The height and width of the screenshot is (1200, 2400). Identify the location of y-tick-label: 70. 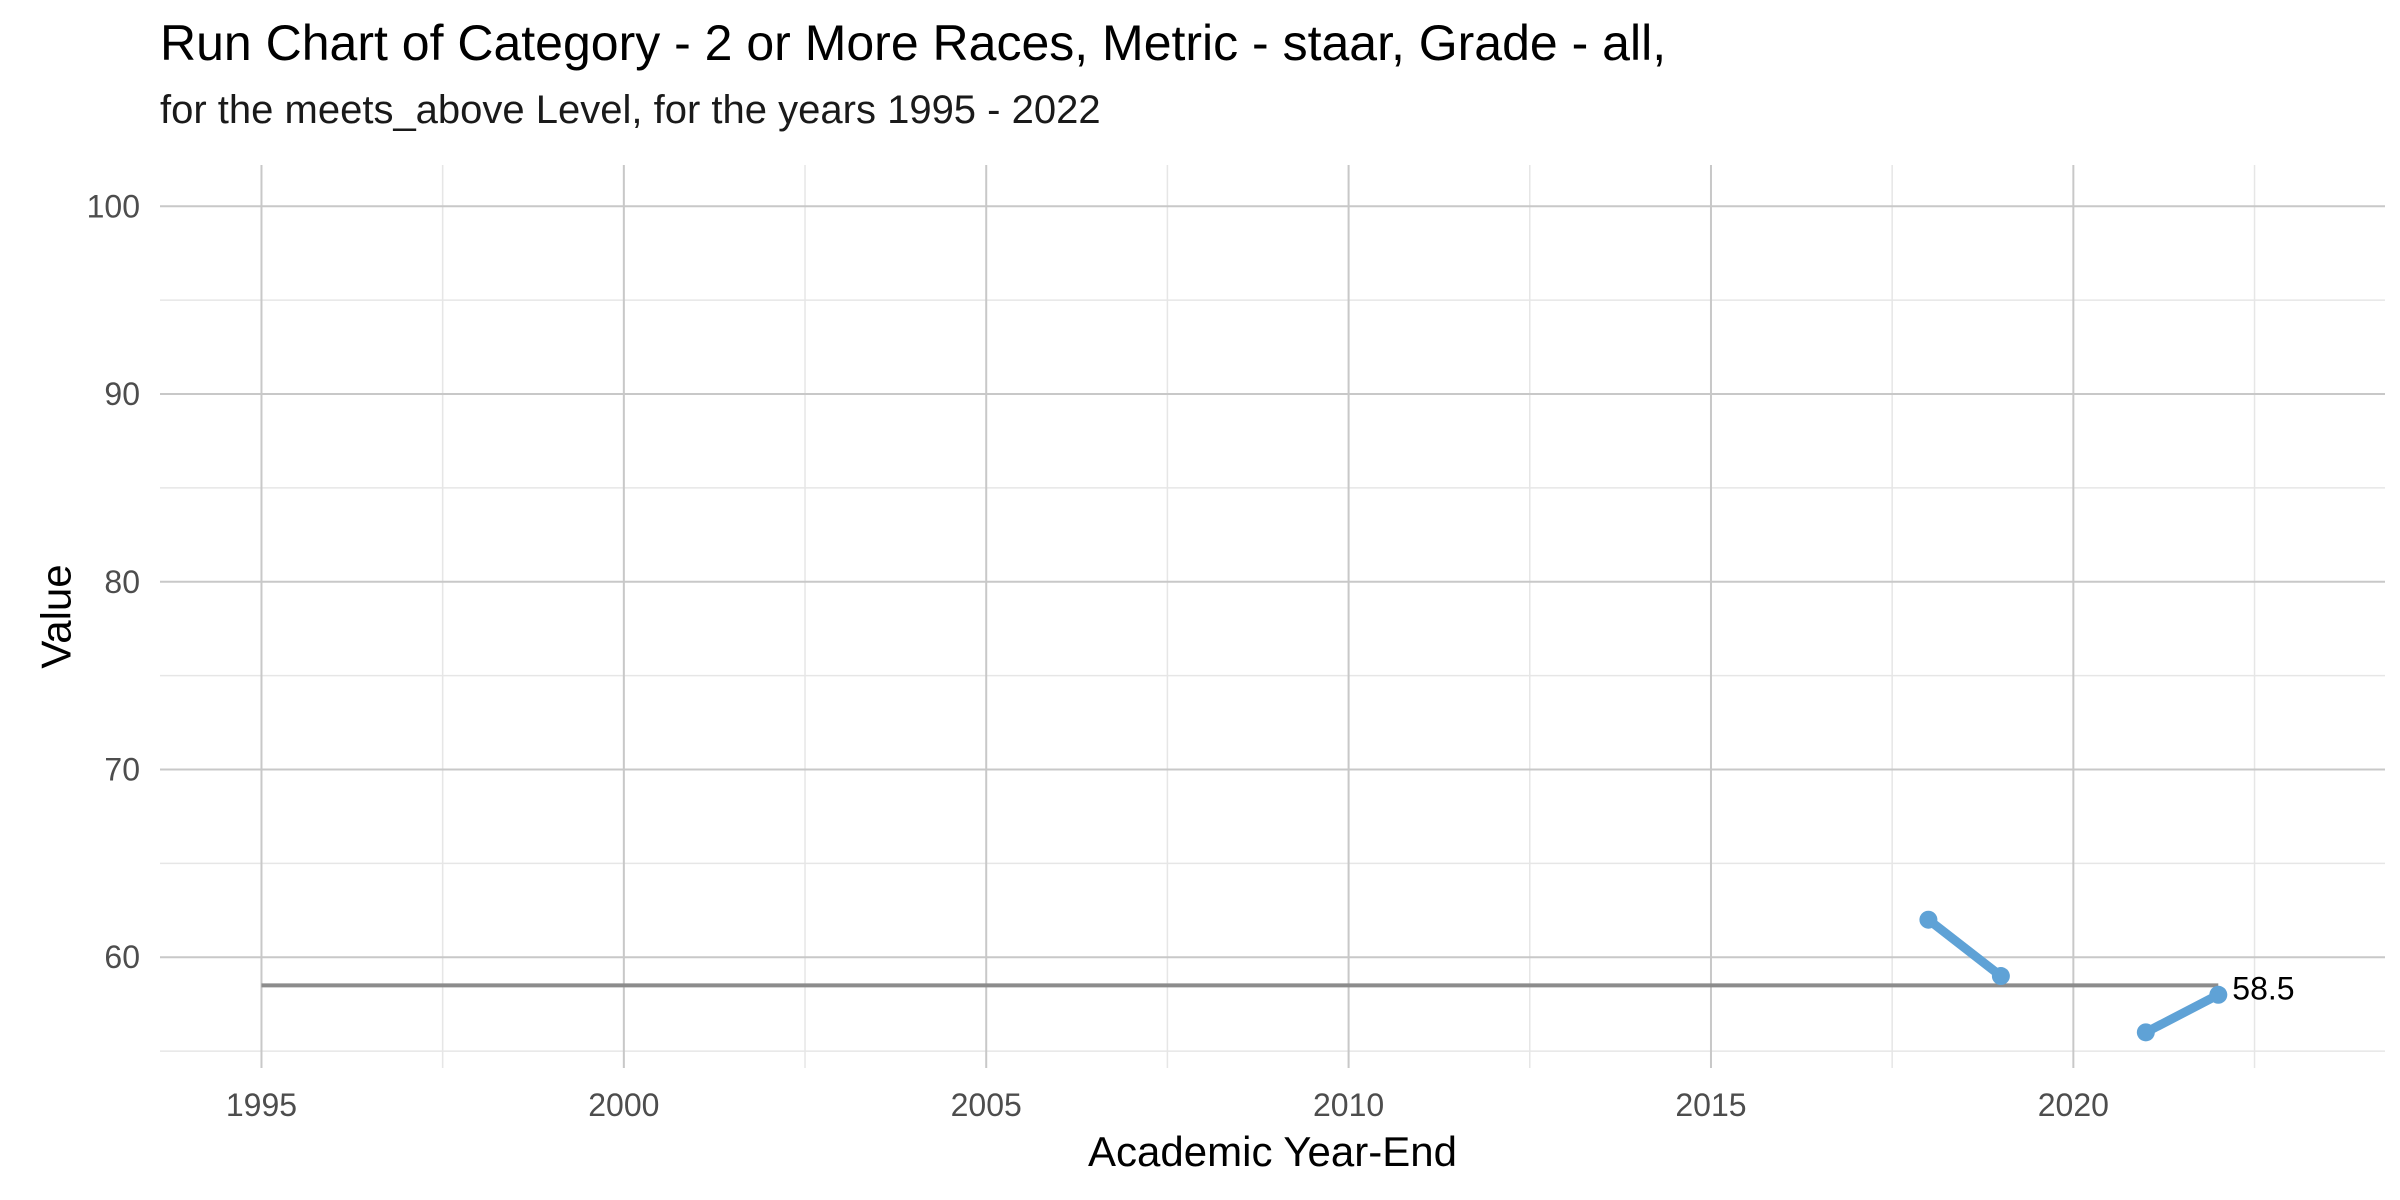
(122, 770).